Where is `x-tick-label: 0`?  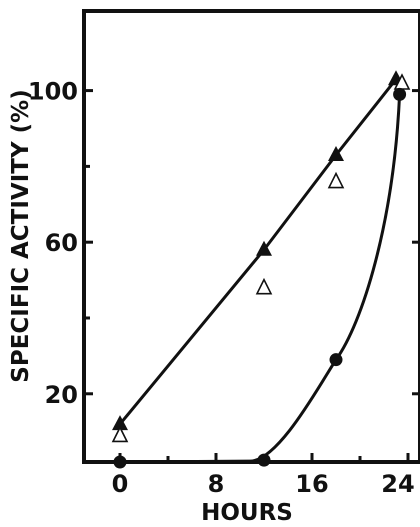 x-tick-label: 0 is located at coordinates (120, 484).